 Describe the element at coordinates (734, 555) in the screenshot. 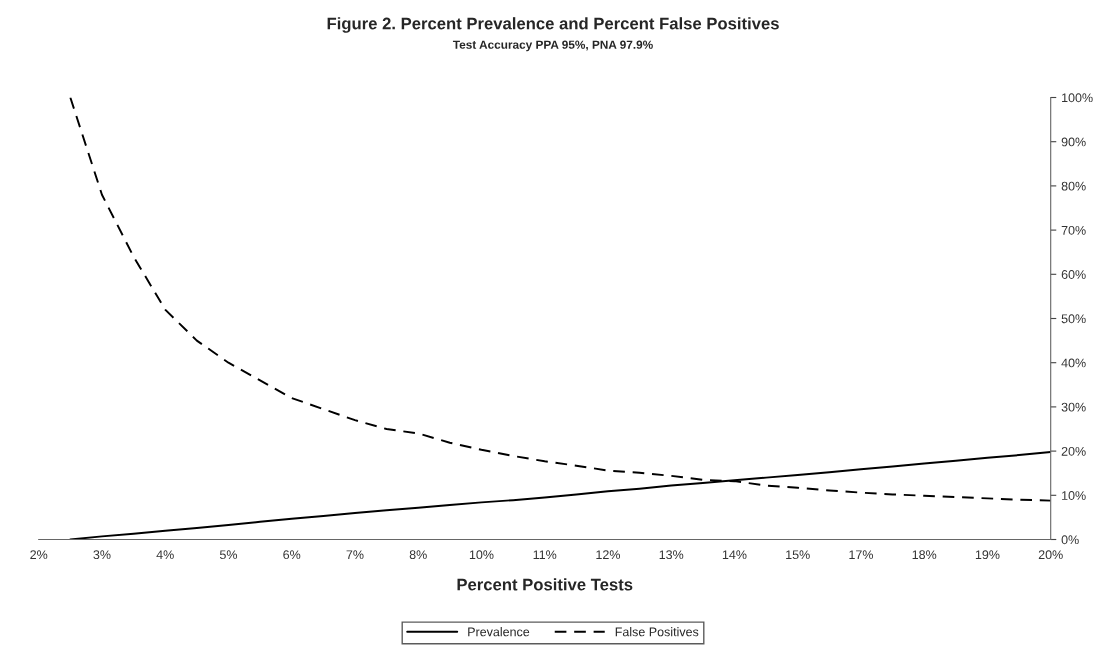

I see `x-tick-label: 14%` at that location.